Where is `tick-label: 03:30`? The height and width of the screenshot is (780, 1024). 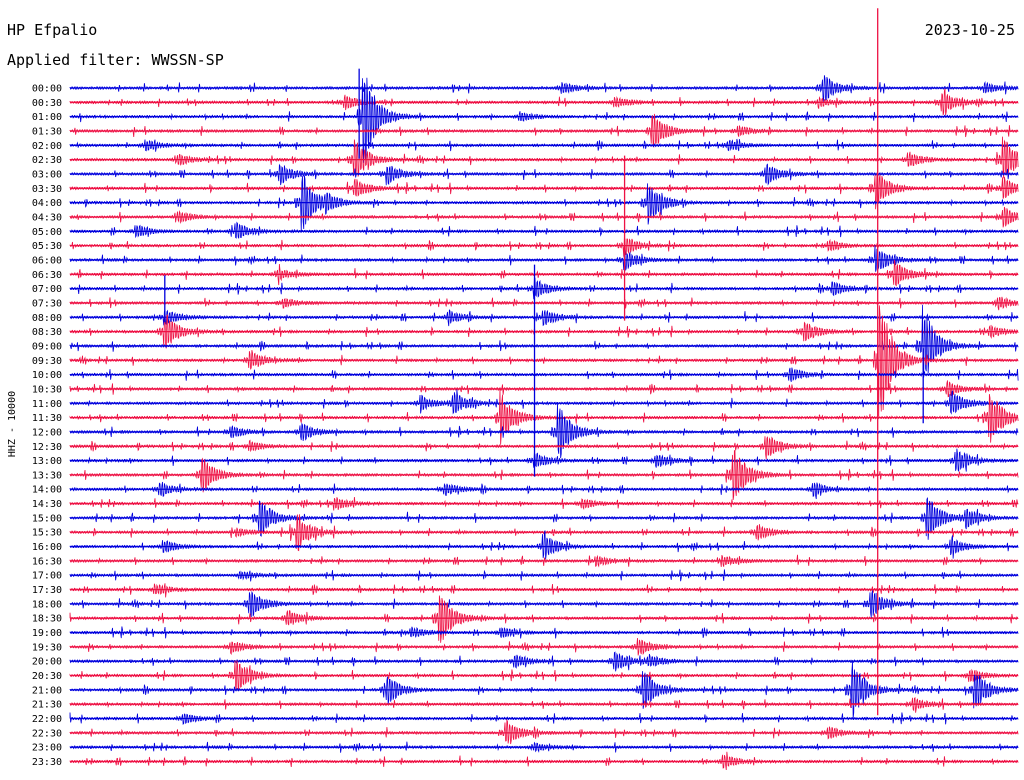 tick-label: 03:30 is located at coordinates (47, 189).